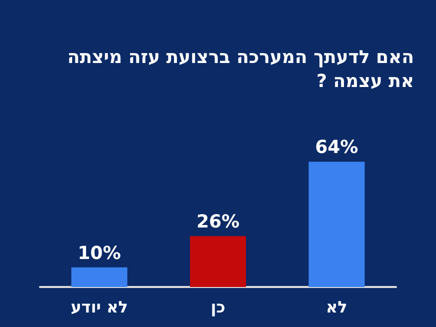  Describe the element at coordinates (218, 307) in the screenshot. I see `x-tick-label: כן` at that location.